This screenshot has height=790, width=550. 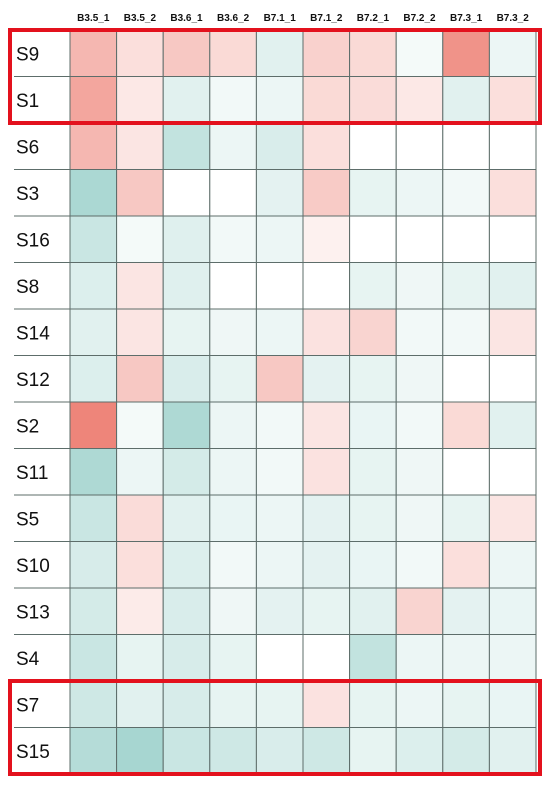 What do you see at coordinates (93, 18) in the screenshot?
I see `column-label: B3.5_1` at bounding box center [93, 18].